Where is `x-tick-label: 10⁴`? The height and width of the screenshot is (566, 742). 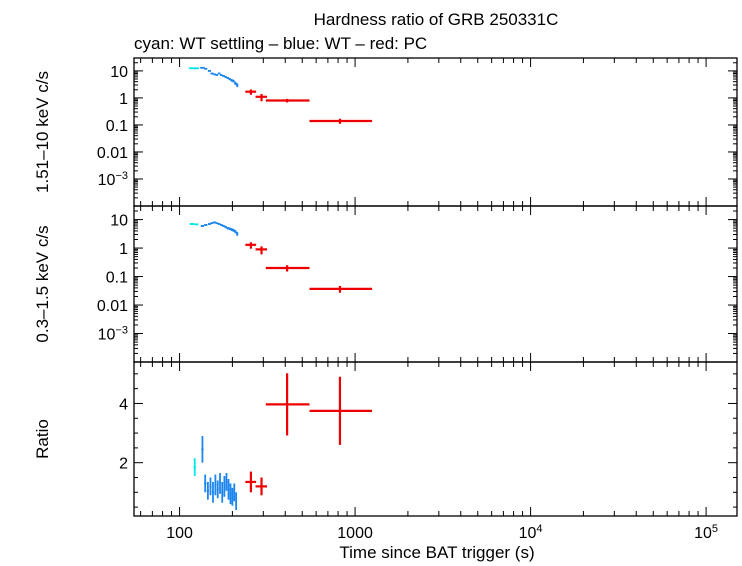 x-tick-label: 10⁴ is located at coordinates (531, 532).